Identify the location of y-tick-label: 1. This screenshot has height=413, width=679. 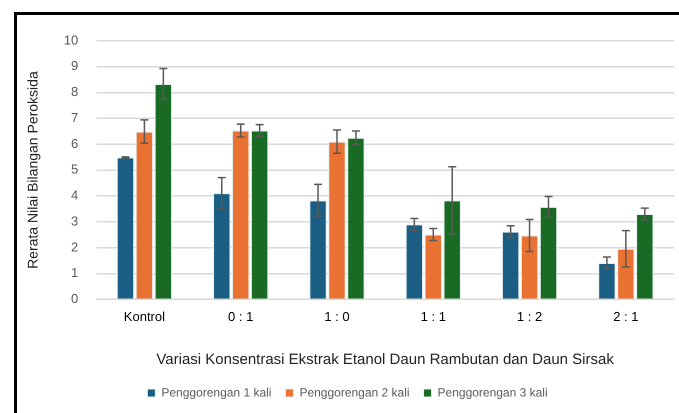
(74, 272).